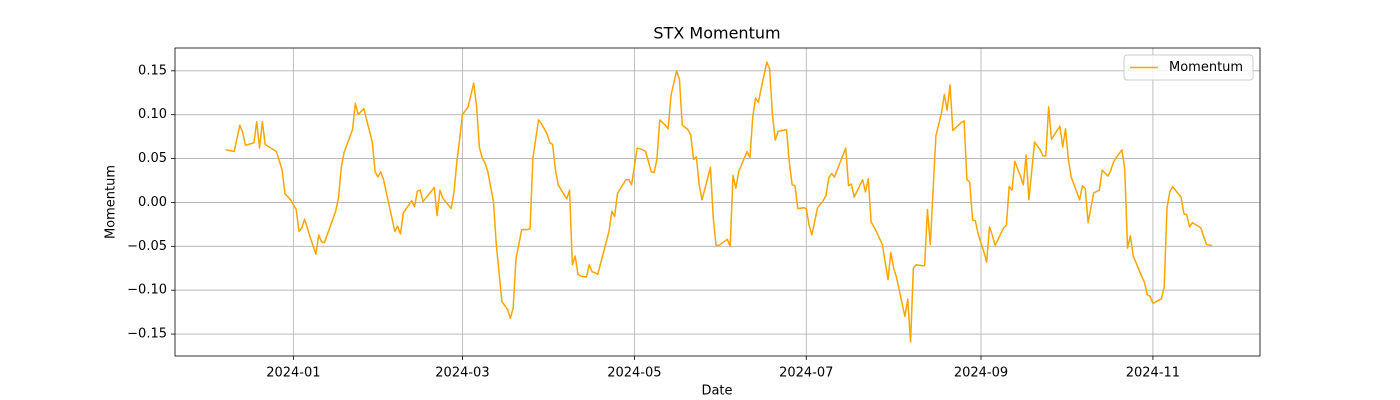 The width and height of the screenshot is (1400, 400). Describe the element at coordinates (111, 202) in the screenshot. I see `y-axis-label: Momentum` at that location.